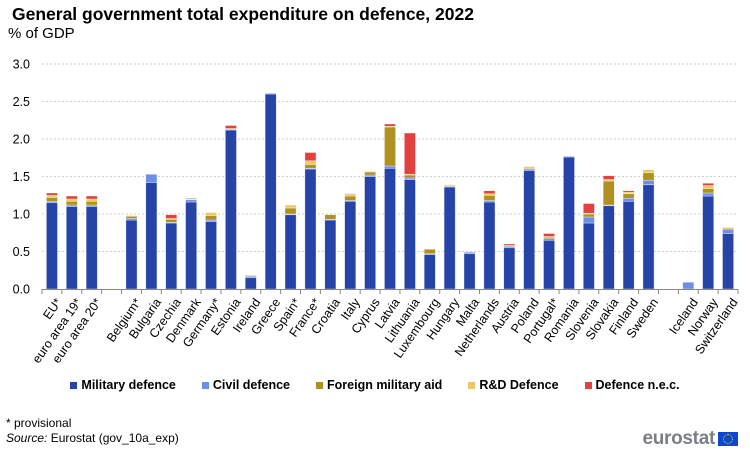 Image resolution: width=750 pixels, height=452 pixels. What do you see at coordinates (385, 385) in the screenshot?
I see `legend-label: Foreign military aid` at bounding box center [385, 385].